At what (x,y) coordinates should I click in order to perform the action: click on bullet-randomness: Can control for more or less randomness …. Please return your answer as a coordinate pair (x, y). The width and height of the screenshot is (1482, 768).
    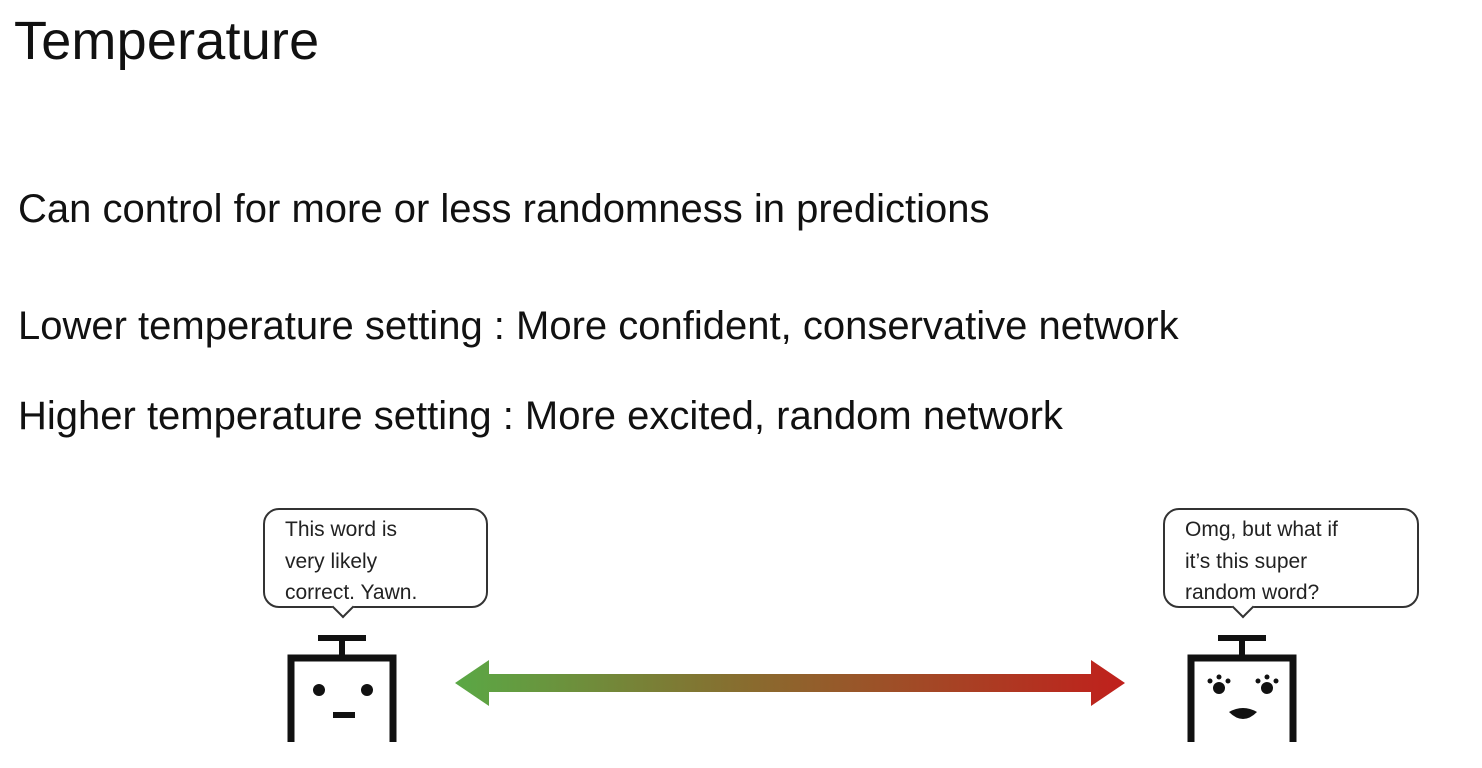
    Looking at the image, I should click on (504, 209).